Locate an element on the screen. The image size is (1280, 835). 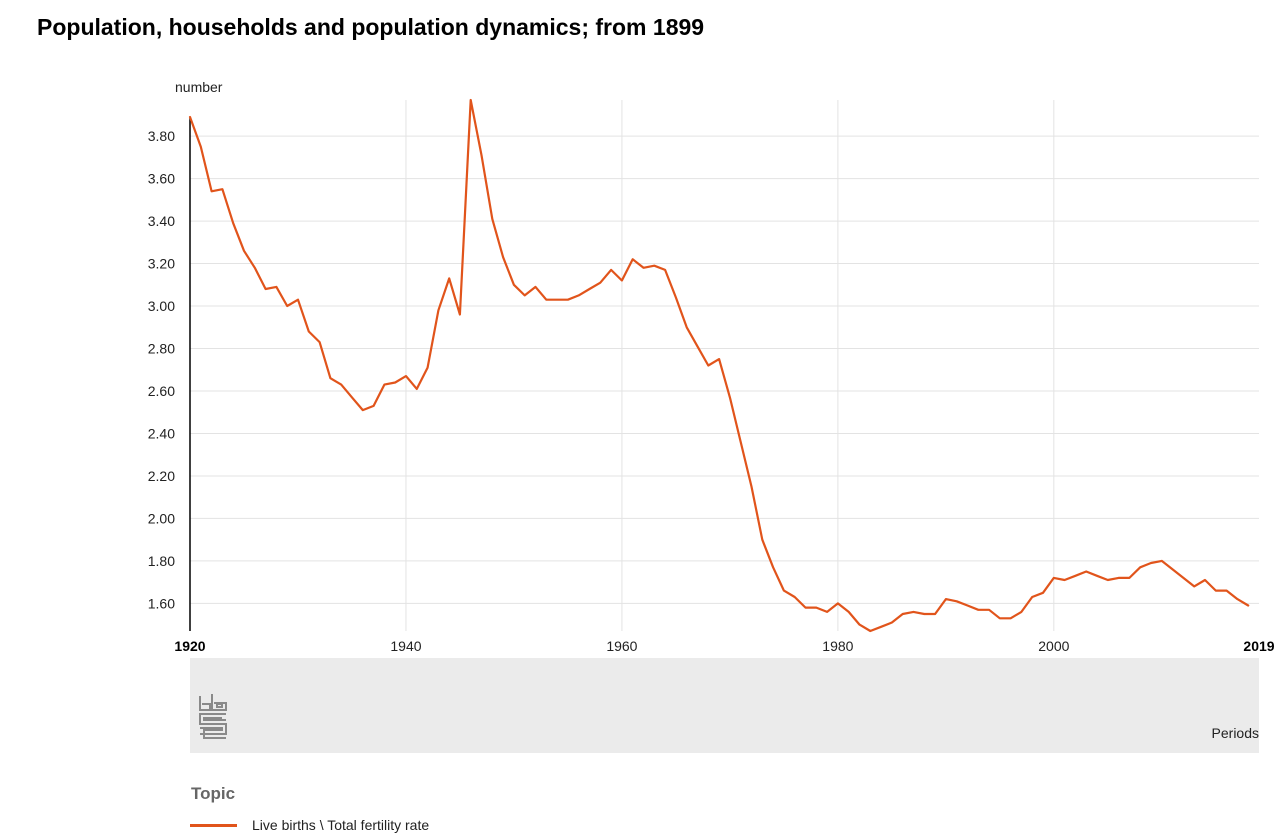
x-axis-band: Periods is located at coordinates (724, 705).